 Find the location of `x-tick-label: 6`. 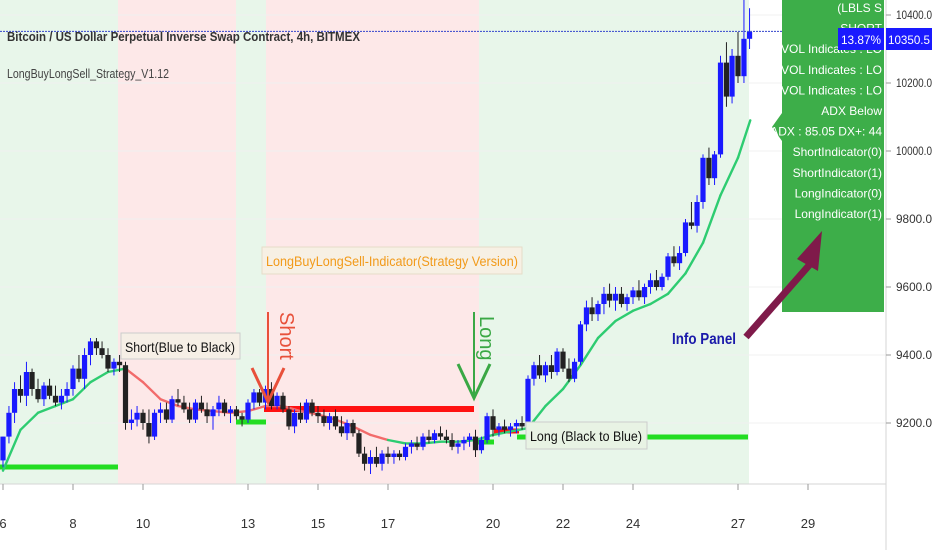

x-tick-label: 6 is located at coordinates (3, 523).